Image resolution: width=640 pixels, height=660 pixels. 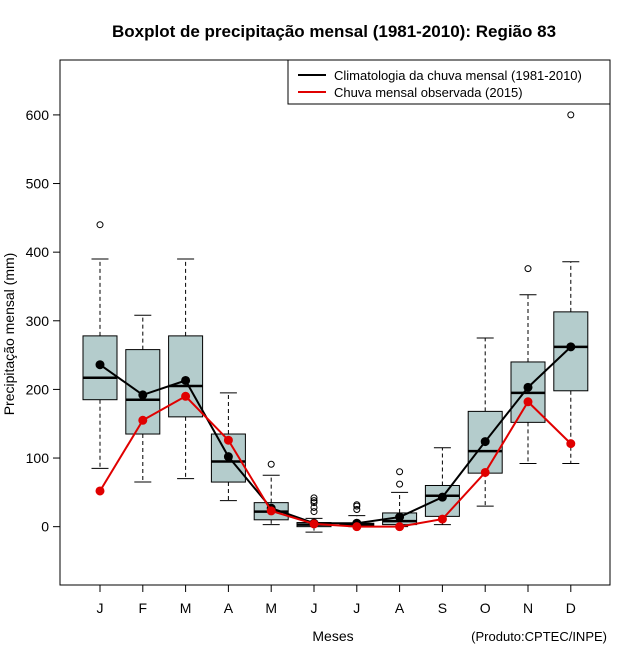 I want to click on y-tick-label: 0, so click(x=45, y=527).